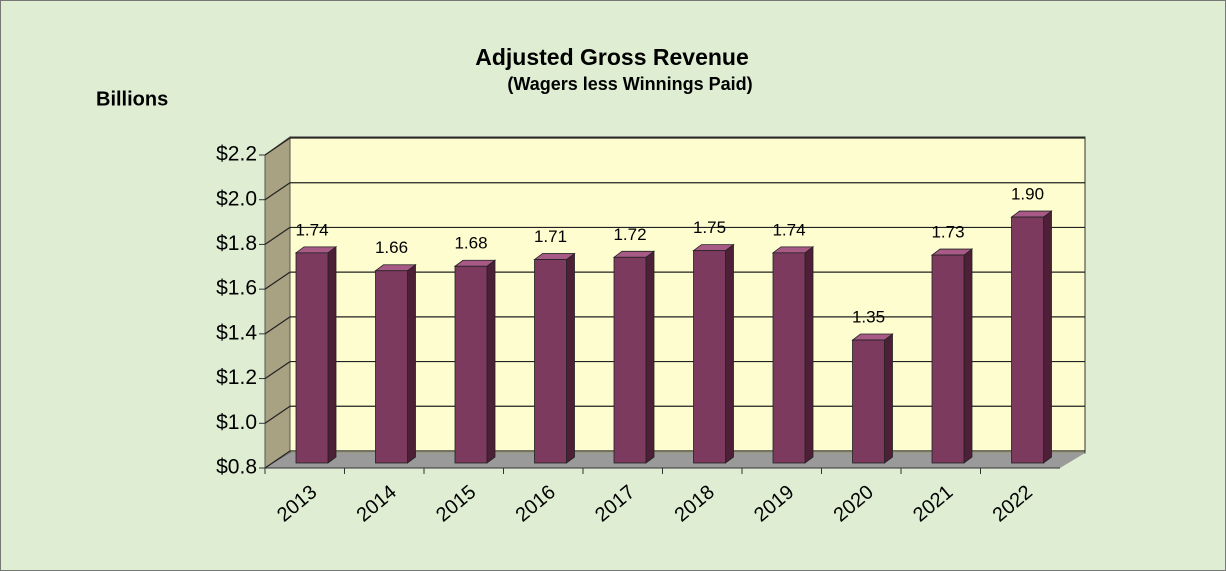  I want to click on y-tick-label: $2.2, so click(236, 154).